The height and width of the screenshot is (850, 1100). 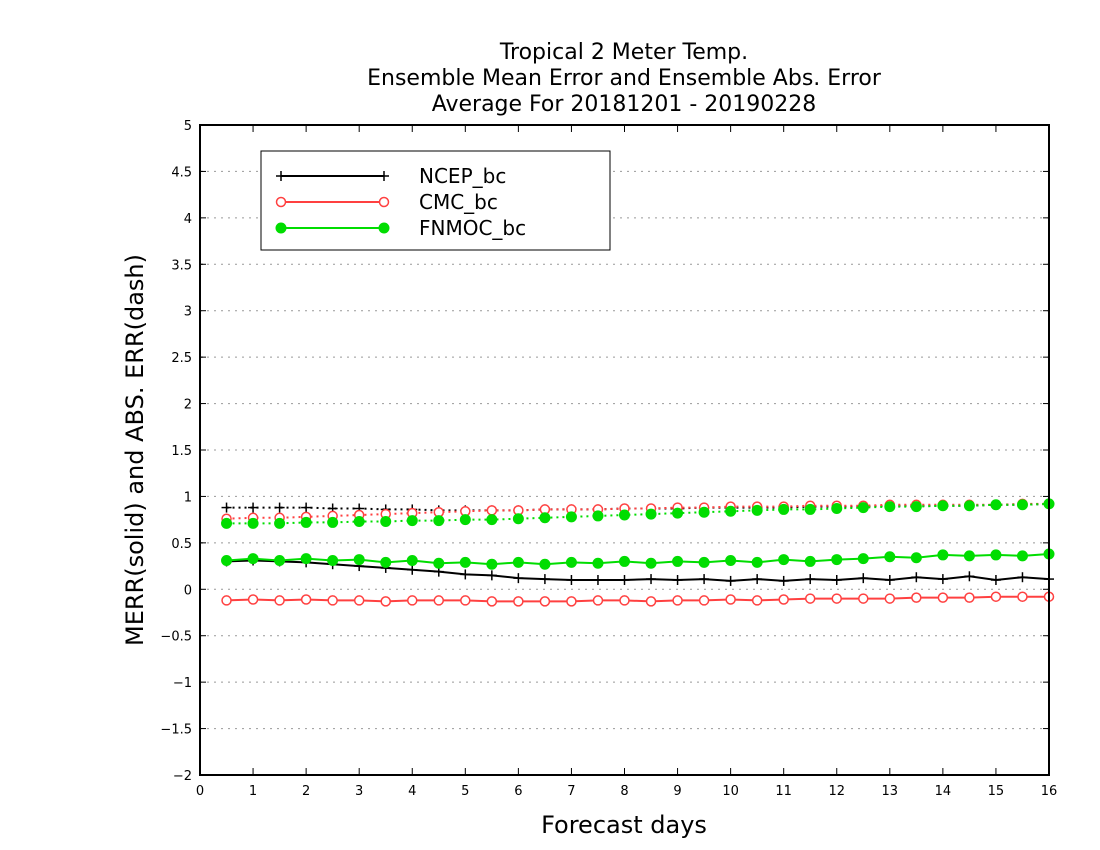 What do you see at coordinates (412, 791) in the screenshot?
I see `x-tick-label: 4` at bounding box center [412, 791].